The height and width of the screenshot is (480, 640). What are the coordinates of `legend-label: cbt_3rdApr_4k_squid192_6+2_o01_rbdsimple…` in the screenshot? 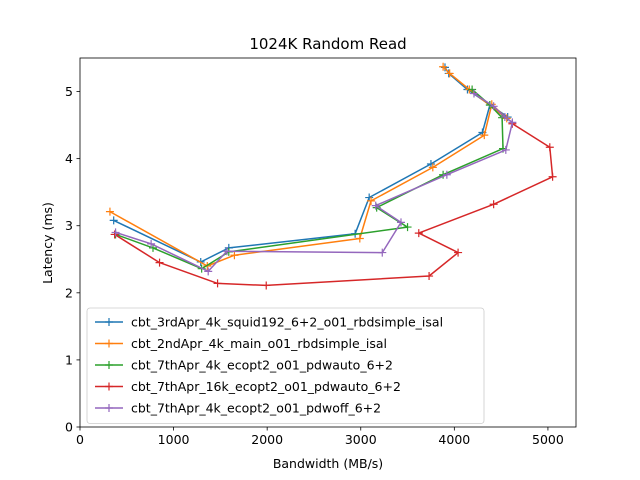 It's located at (287, 322).